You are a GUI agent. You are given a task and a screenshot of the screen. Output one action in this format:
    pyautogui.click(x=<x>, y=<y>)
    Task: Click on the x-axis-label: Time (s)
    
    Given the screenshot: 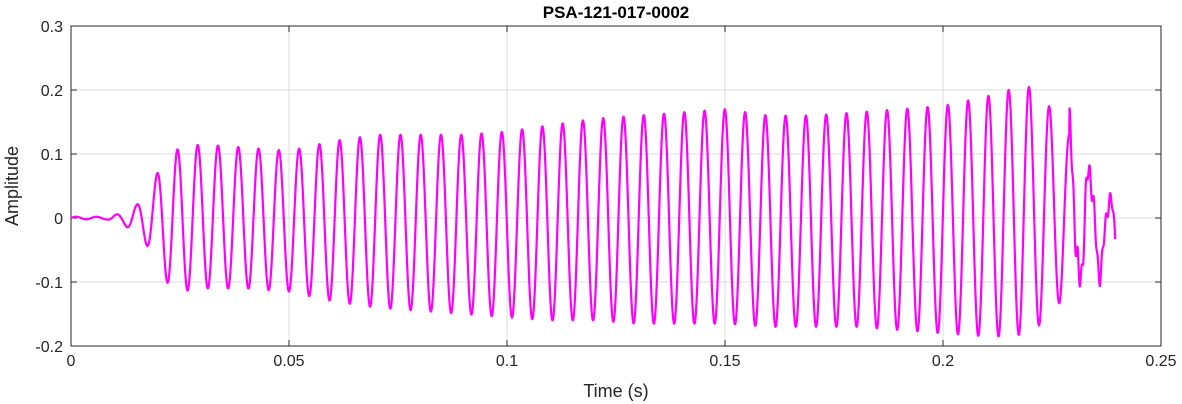 What is the action you would take?
    pyautogui.click(x=615, y=391)
    